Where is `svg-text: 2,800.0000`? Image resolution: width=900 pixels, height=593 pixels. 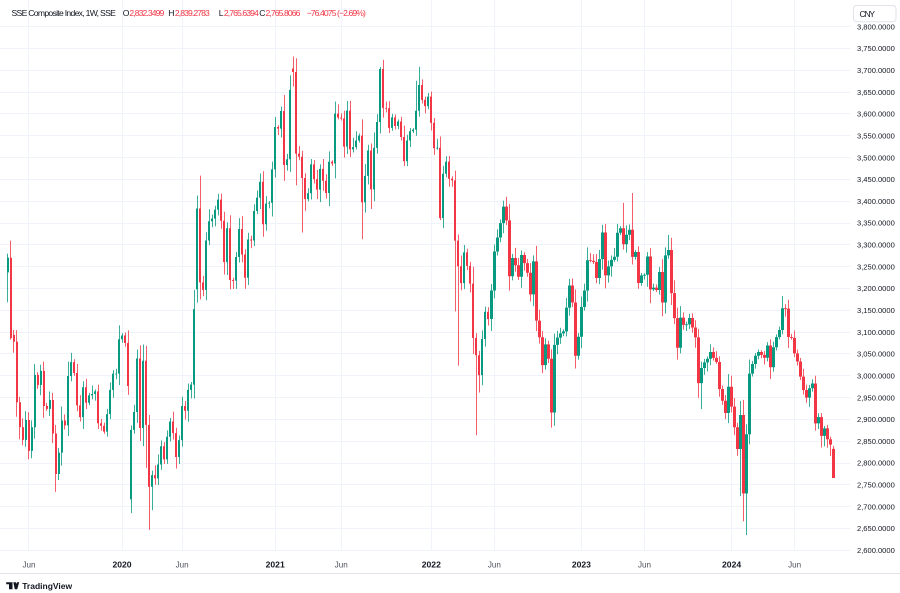 svg-text: 2,800.0000 is located at coordinates (876, 463).